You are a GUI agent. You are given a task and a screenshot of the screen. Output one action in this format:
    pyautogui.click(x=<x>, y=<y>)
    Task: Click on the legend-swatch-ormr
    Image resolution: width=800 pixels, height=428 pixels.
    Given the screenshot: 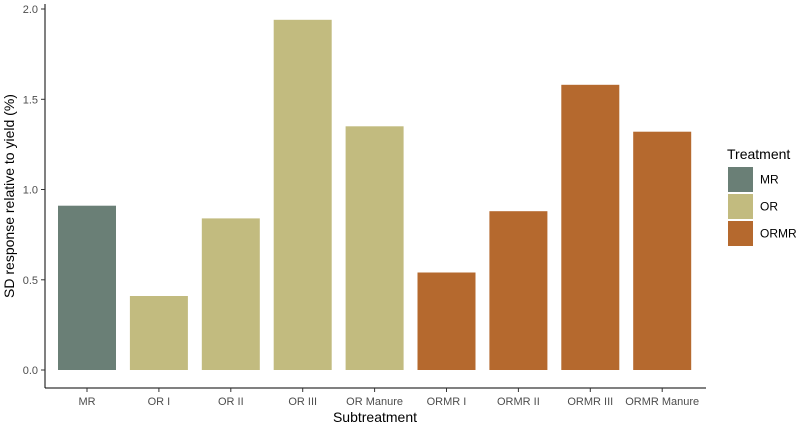 What is the action you would take?
    pyautogui.click(x=740, y=233)
    